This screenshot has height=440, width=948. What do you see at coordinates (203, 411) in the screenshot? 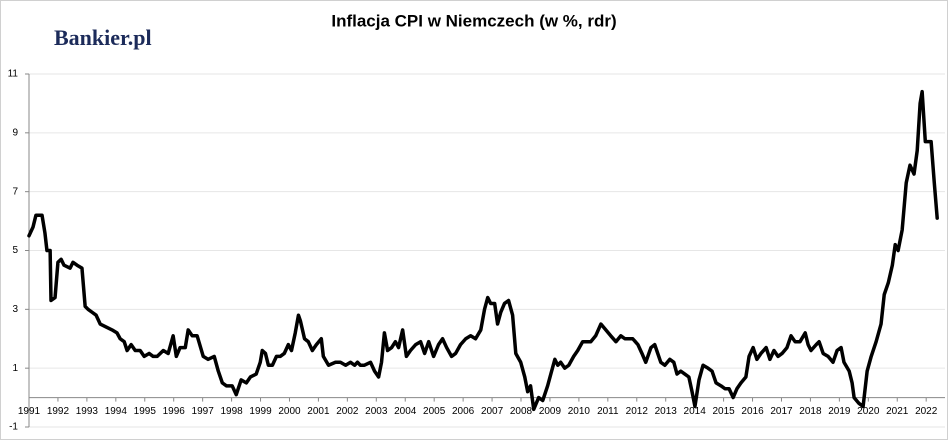
I see `x-tick-label: 1997` at bounding box center [203, 411].